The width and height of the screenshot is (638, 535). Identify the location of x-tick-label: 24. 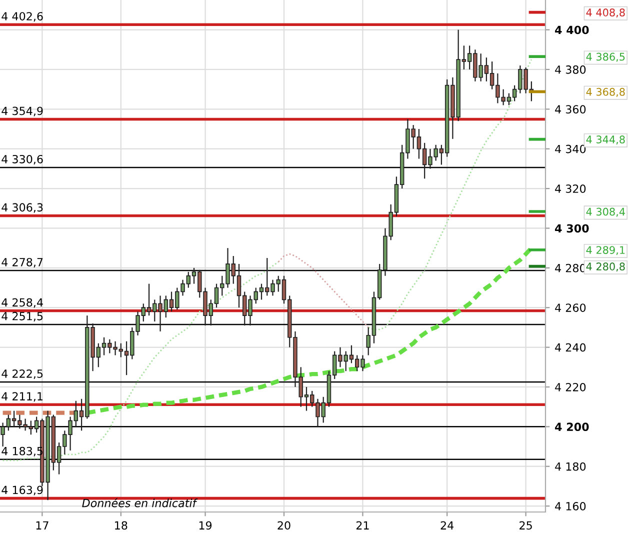
(447, 525).